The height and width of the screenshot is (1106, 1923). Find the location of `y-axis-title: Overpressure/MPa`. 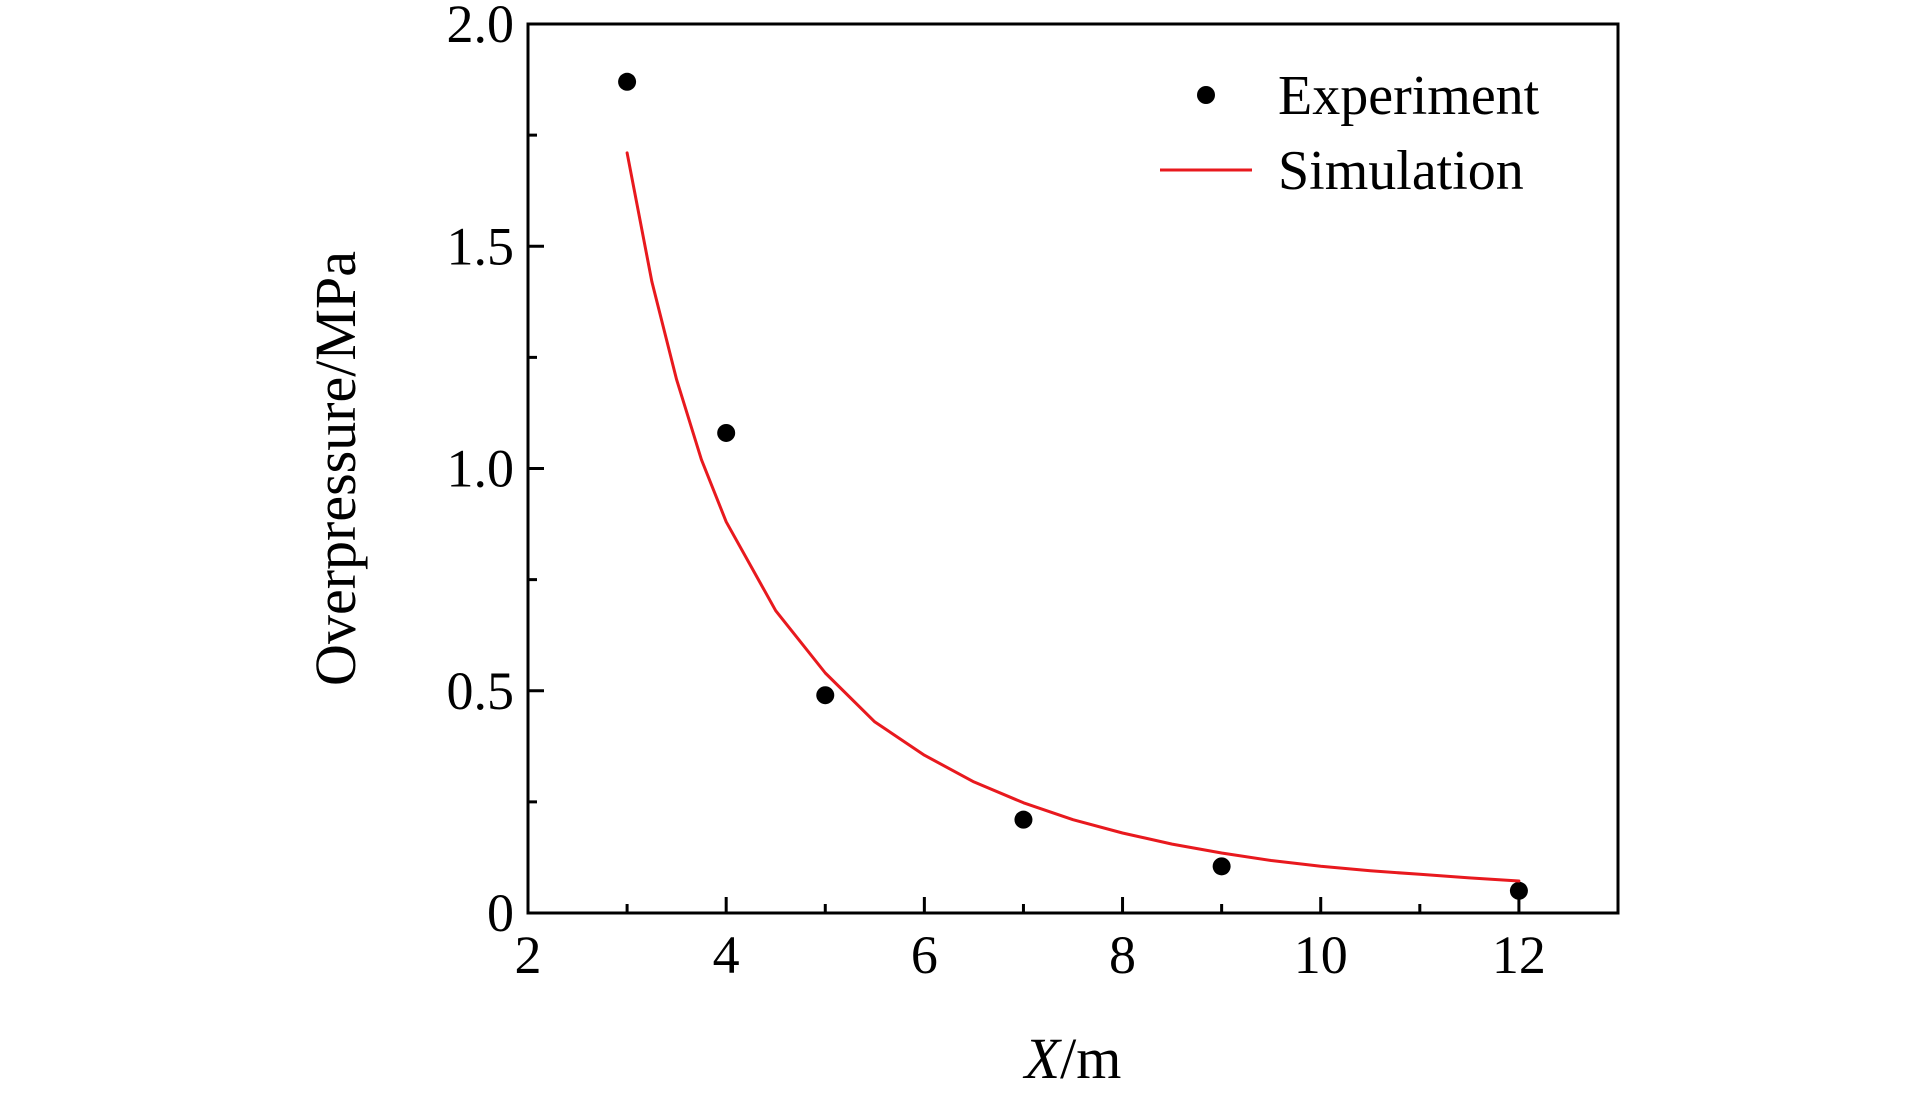

y-axis-title: Overpressure/MPa is located at coordinates (335, 468).